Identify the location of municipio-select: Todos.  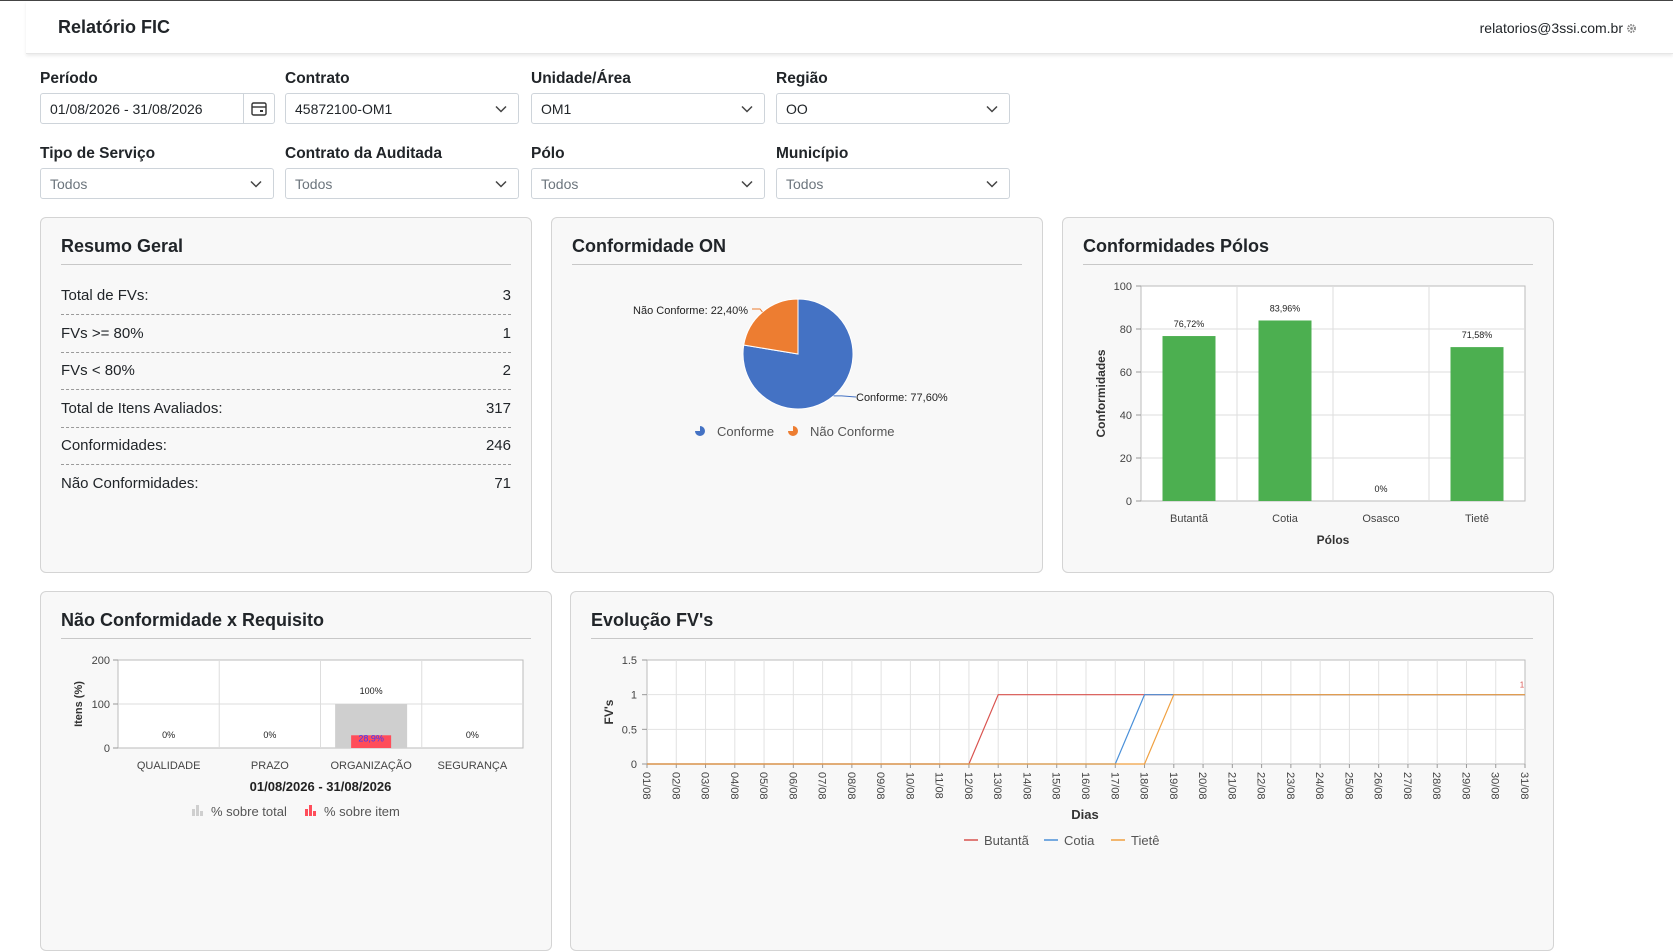
(893, 183).